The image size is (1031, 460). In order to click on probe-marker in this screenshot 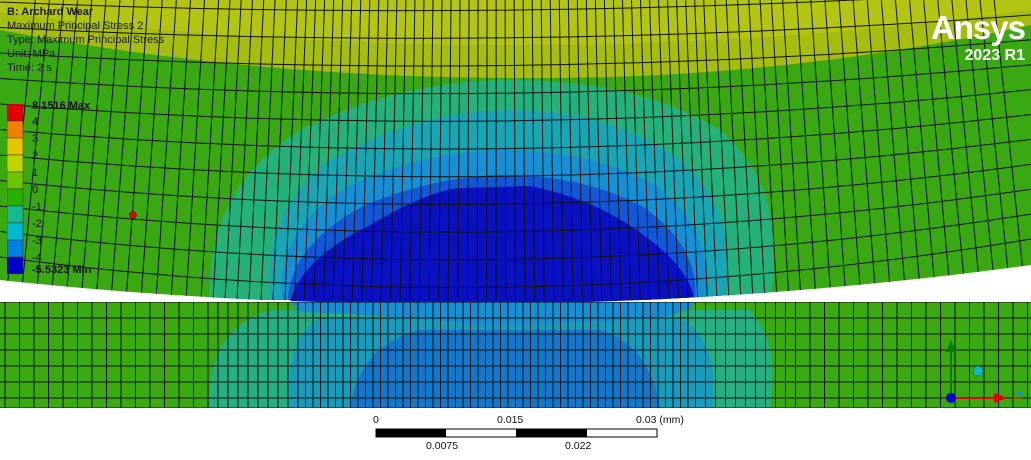, I will do `click(133, 215)`.